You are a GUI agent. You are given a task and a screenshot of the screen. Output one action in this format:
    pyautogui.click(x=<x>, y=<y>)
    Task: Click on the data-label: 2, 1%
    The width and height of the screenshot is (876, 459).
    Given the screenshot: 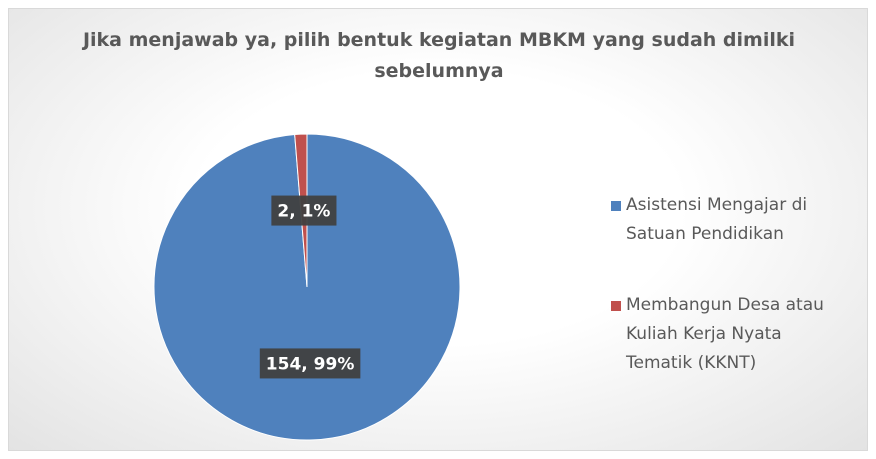 What is the action you would take?
    pyautogui.click(x=304, y=210)
    